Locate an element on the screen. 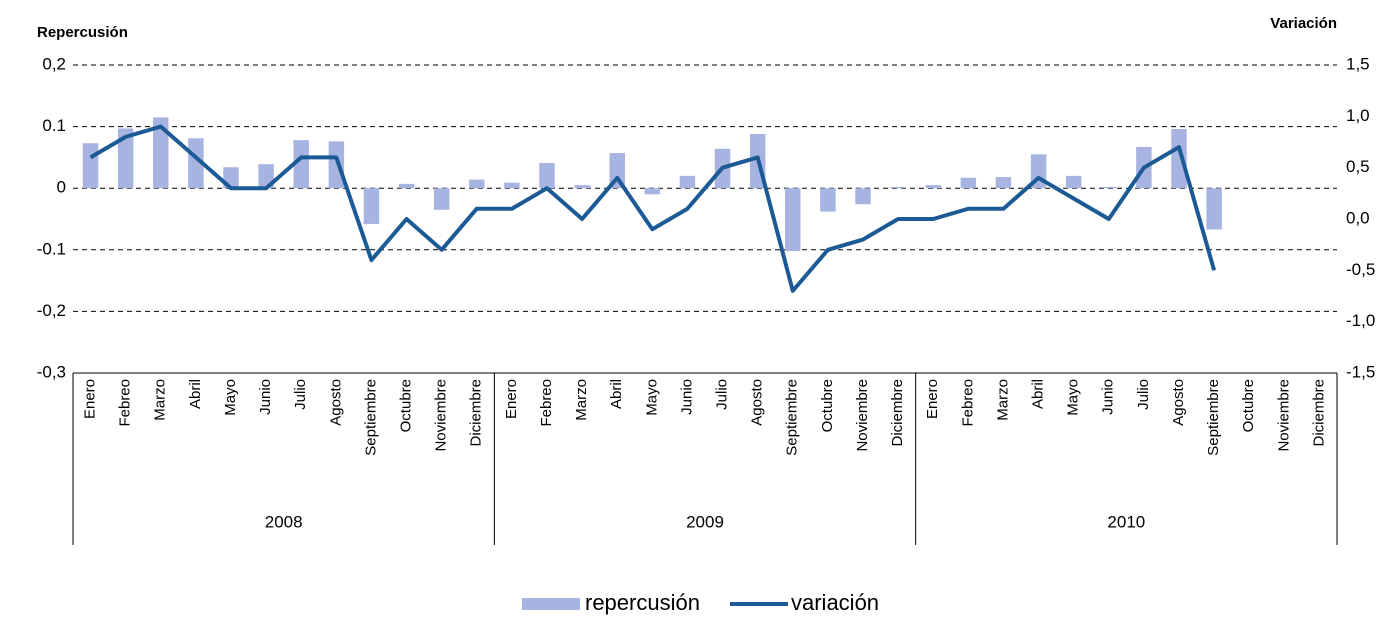 The width and height of the screenshot is (1399, 617). y2-tick-label: 0,5 is located at coordinates (1358, 166).